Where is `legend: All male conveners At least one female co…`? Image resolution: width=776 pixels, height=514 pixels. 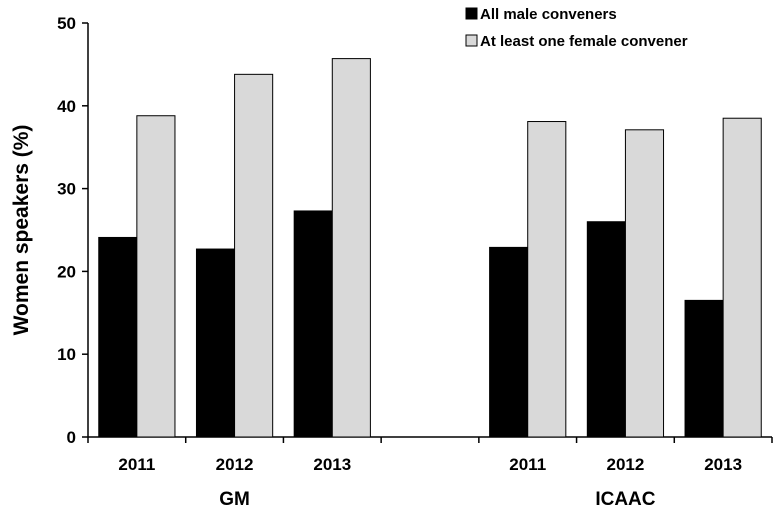 legend: All male conveners At least one female co… is located at coordinates (576, 28).